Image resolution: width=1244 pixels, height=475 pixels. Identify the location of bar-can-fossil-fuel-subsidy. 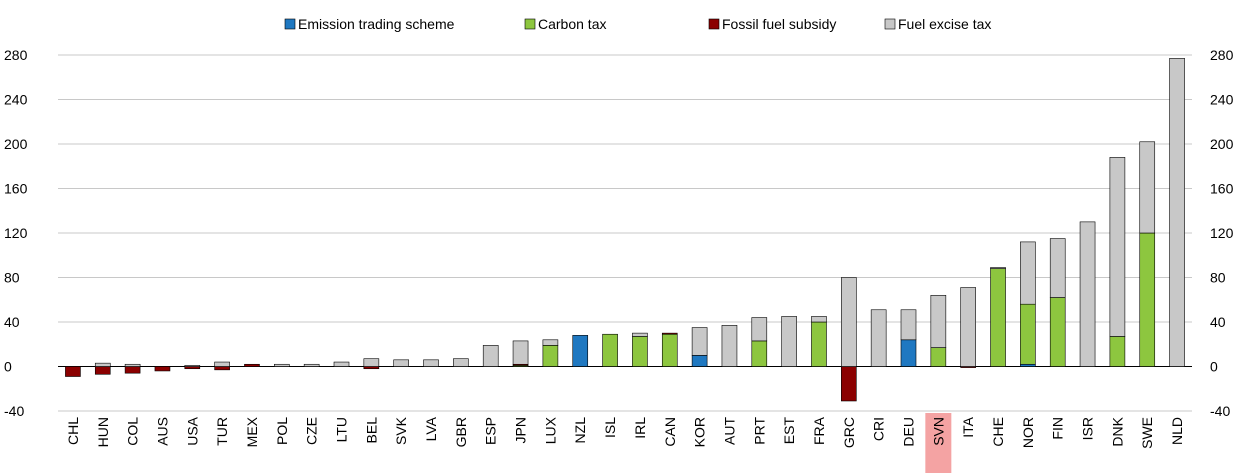
(669, 333).